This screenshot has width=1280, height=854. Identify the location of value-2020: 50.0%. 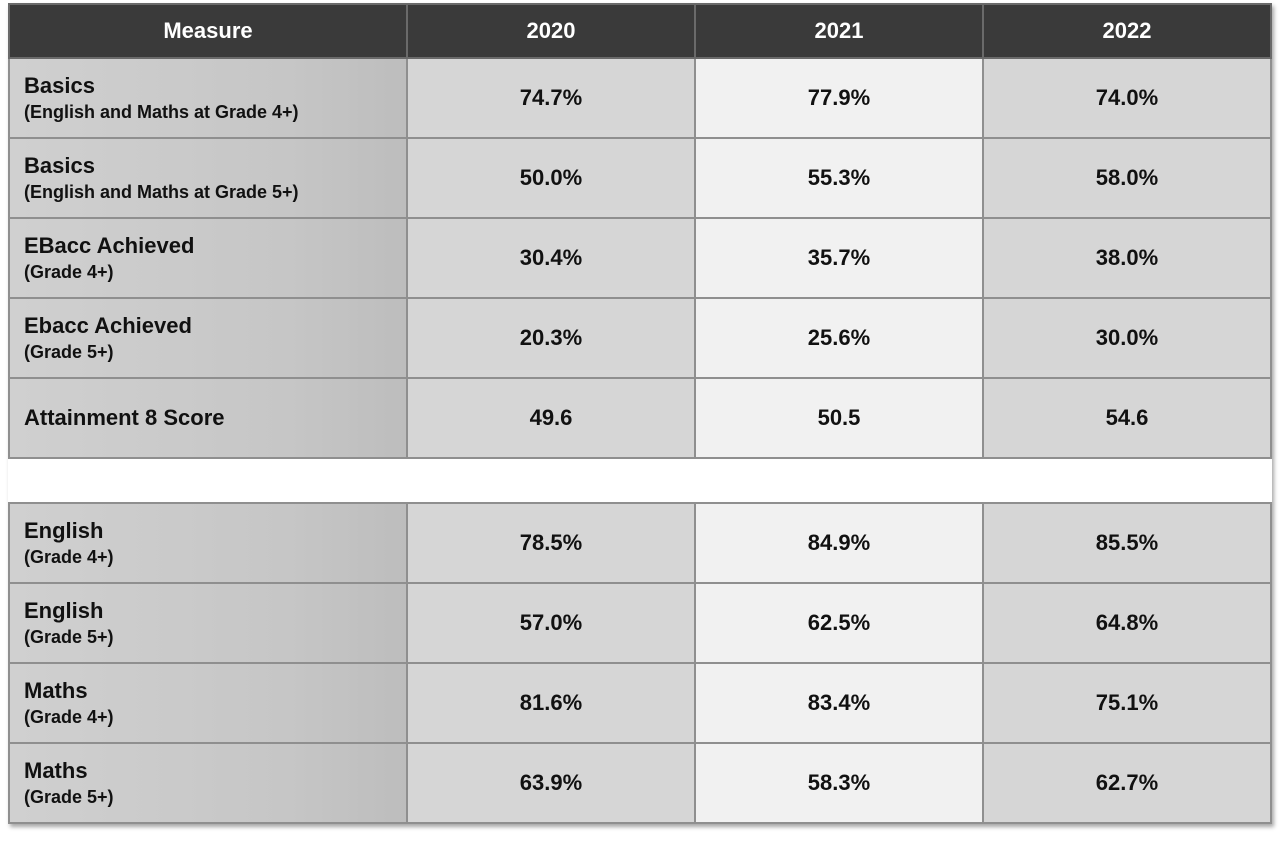
(551, 178).